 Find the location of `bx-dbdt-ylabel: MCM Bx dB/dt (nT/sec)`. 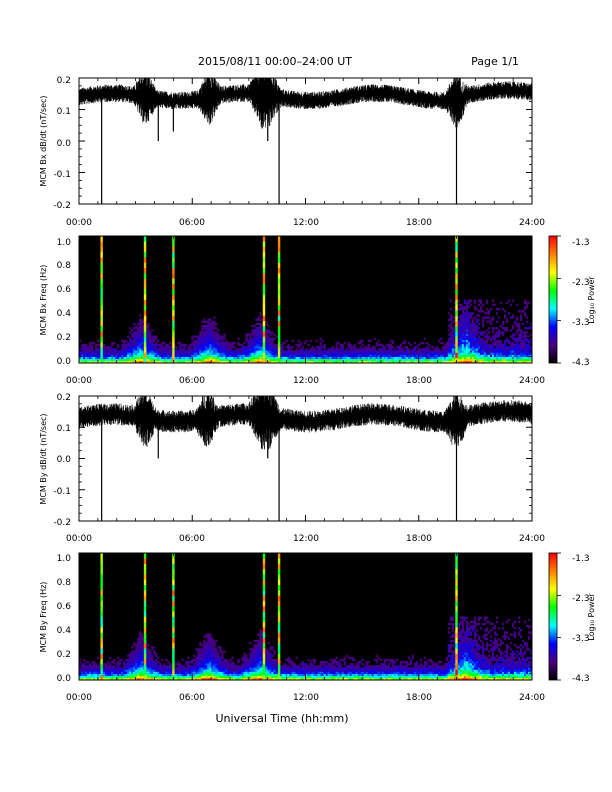

bx-dbdt-ylabel: MCM Bx dB/dt (nT/sec) is located at coordinates (43, 140).